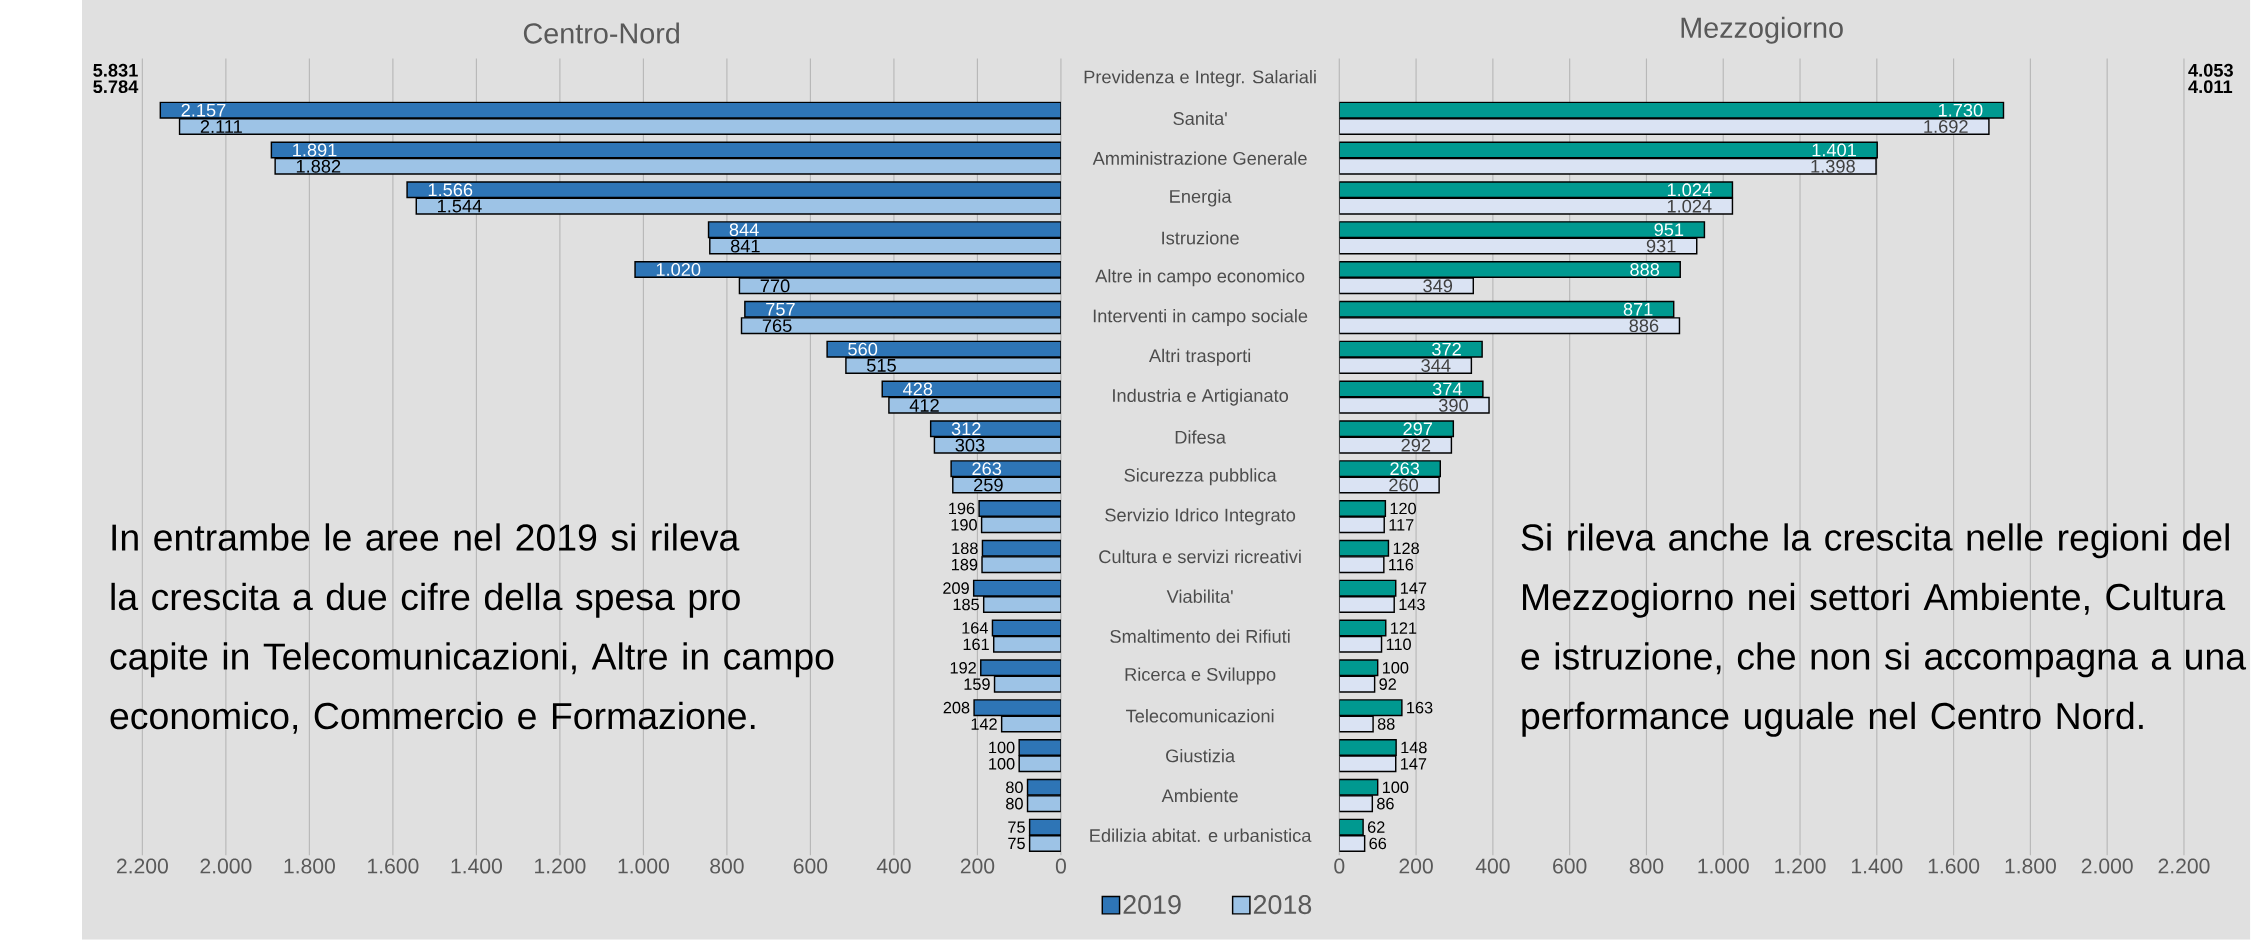 Image resolution: width=2259 pixels, height=940 pixels. What do you see at coordinates (1200, 118) in the screenshot?
I see `y-tick-label: Sanita'` at bounding box center [1200, 118].